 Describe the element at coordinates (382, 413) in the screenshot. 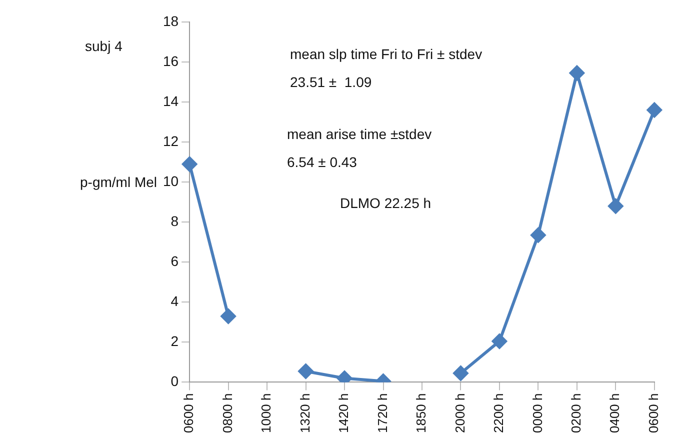

I see `x-tick-label: 1720 h` at that location.